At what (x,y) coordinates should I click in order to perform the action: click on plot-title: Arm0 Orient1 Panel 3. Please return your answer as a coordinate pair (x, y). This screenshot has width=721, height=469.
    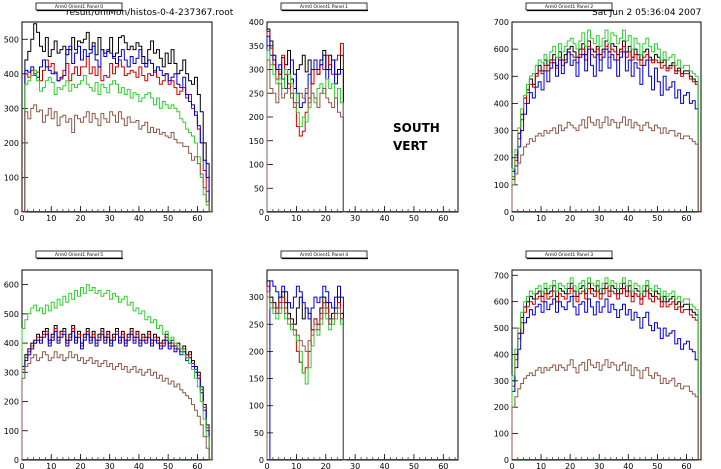
    Looking at the image, I should click on (569, 255).